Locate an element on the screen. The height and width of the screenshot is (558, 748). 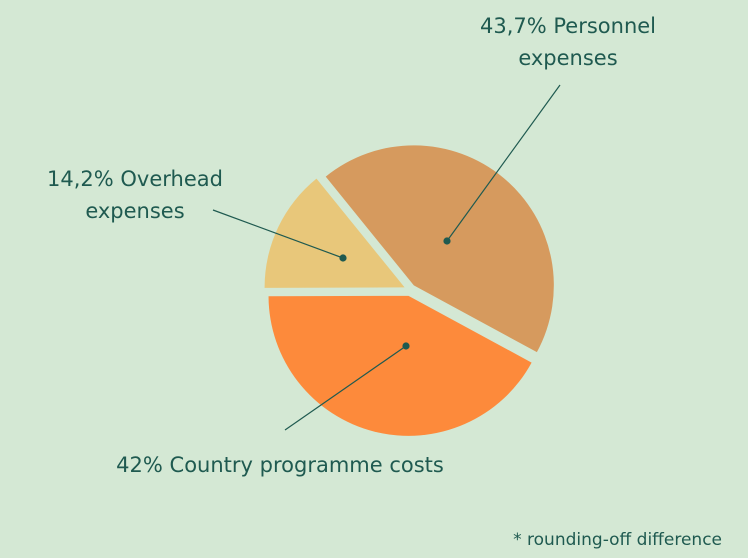
slice-label: 14,2% Overhead expenses is located at coordinates (135, 195).